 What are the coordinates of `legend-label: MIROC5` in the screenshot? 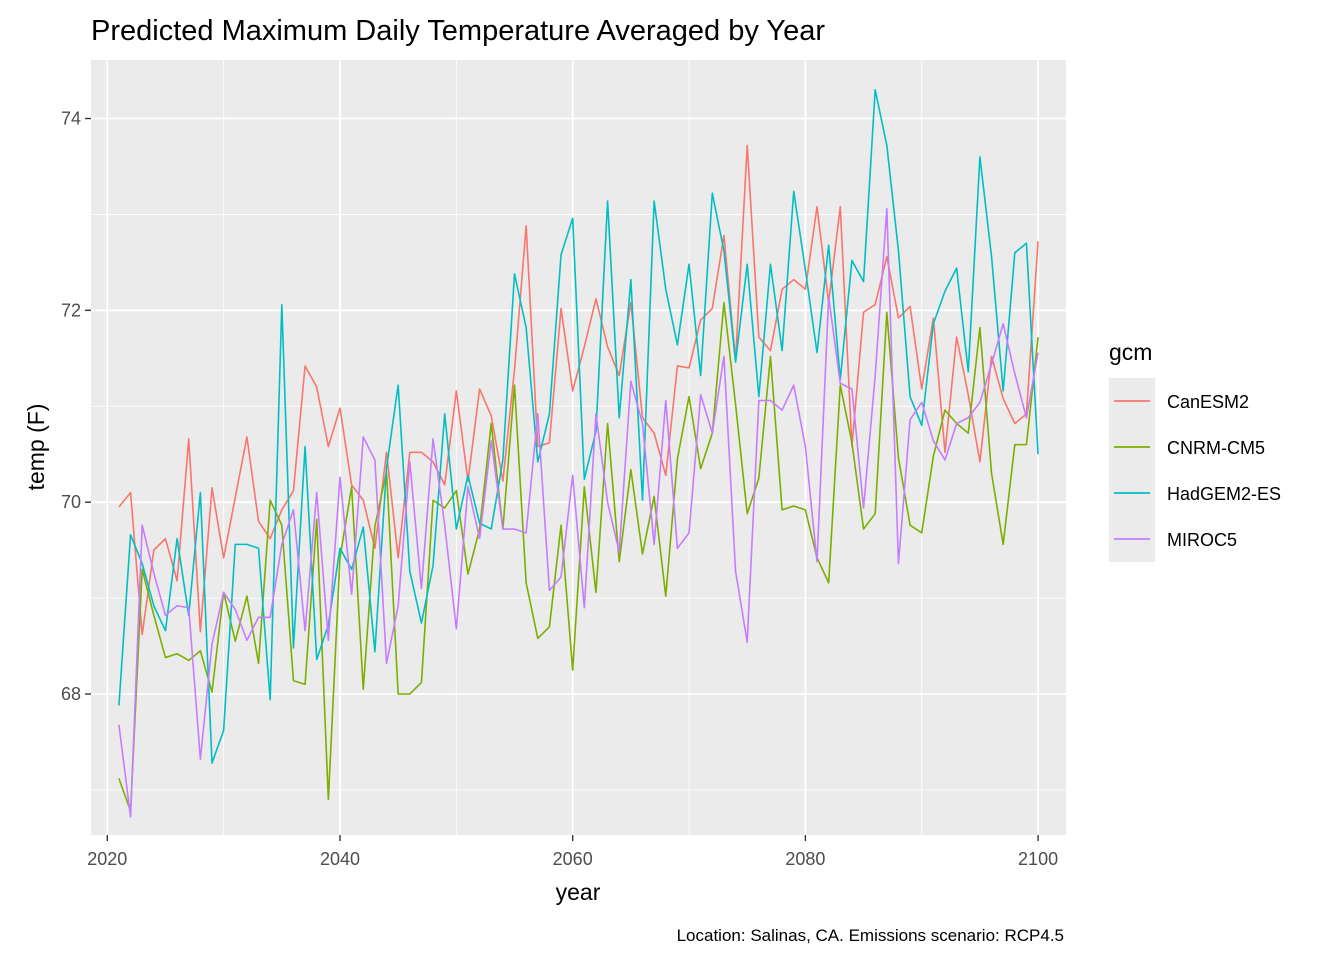 It's located at (1202, 540).